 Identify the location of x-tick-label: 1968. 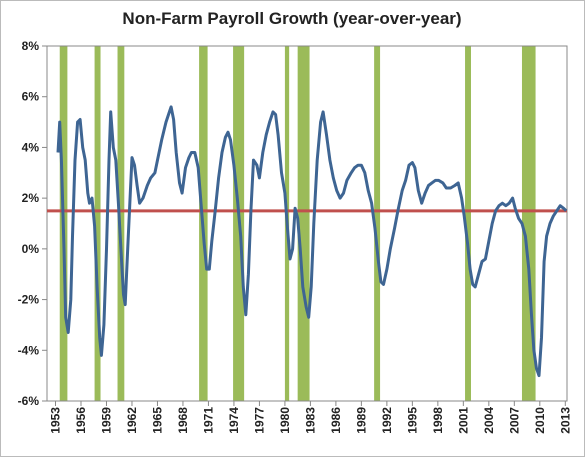
(183, 420).